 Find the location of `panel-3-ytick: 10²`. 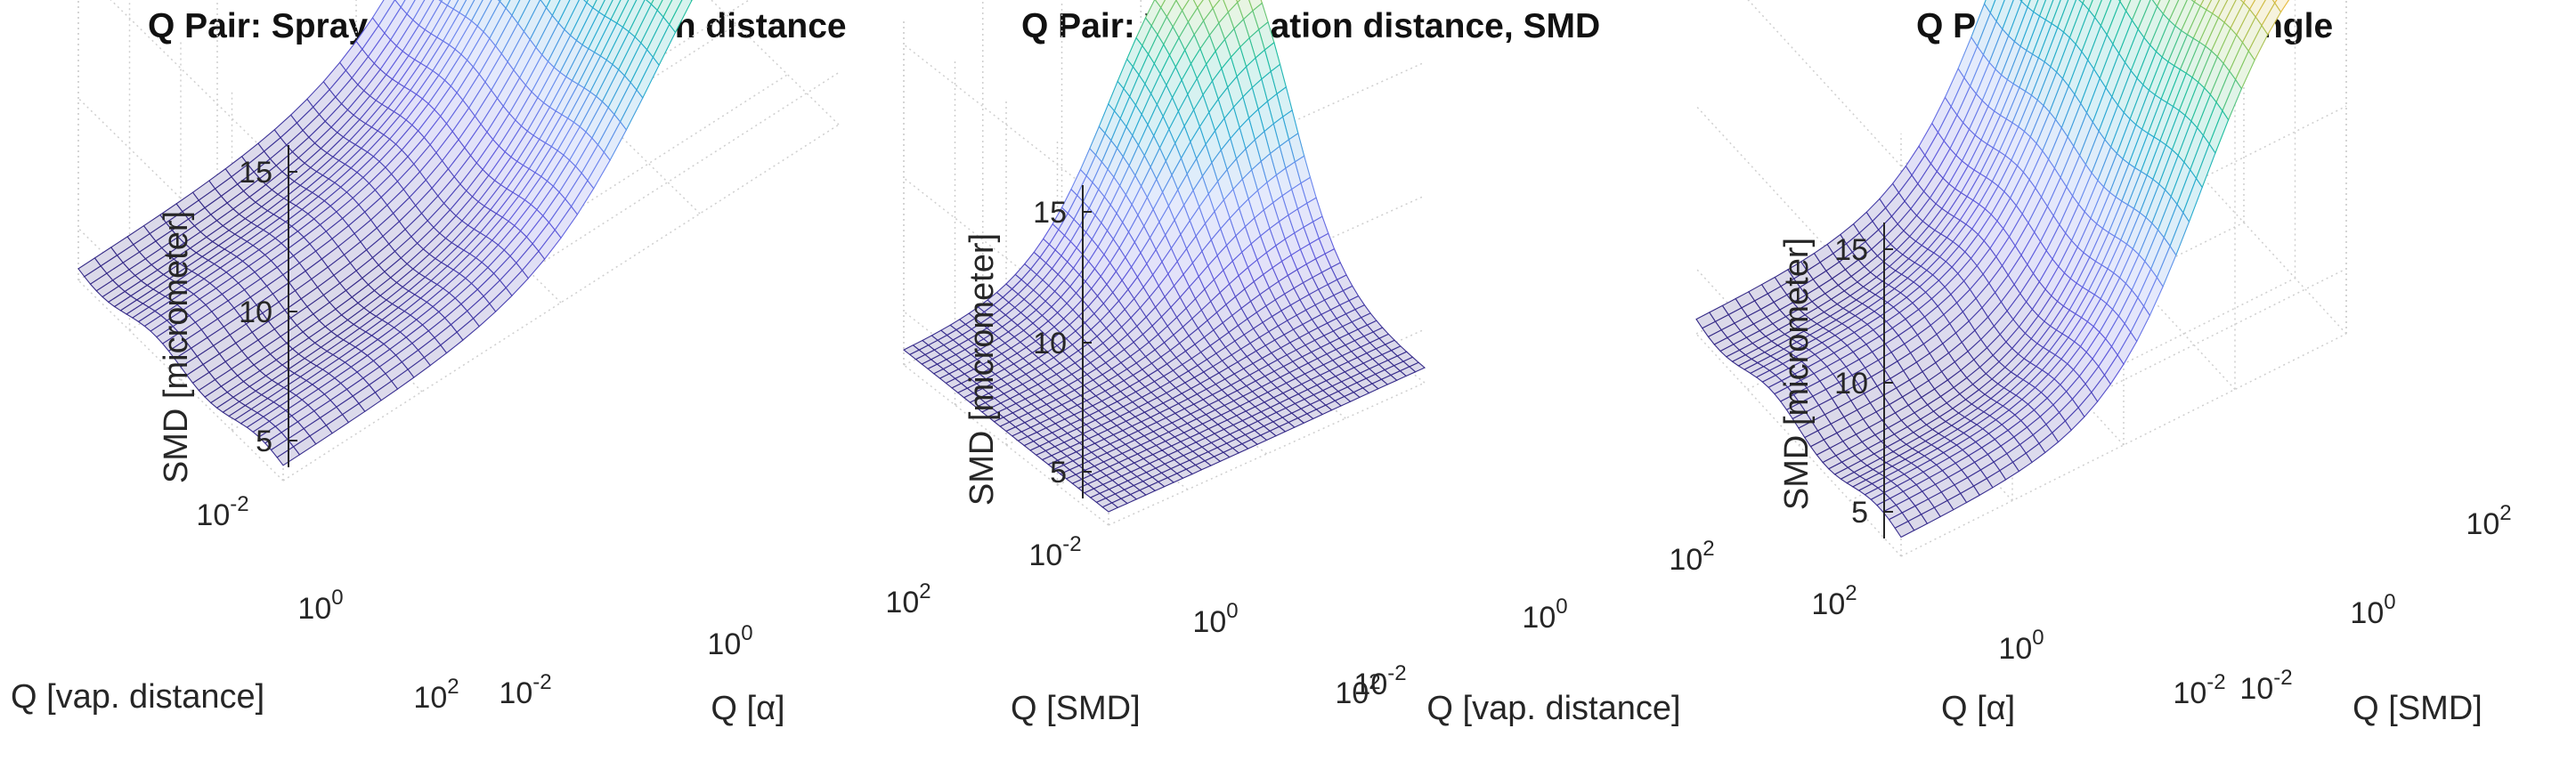

panel-3-ytick: 10² is located at coordinates (1834, 601).